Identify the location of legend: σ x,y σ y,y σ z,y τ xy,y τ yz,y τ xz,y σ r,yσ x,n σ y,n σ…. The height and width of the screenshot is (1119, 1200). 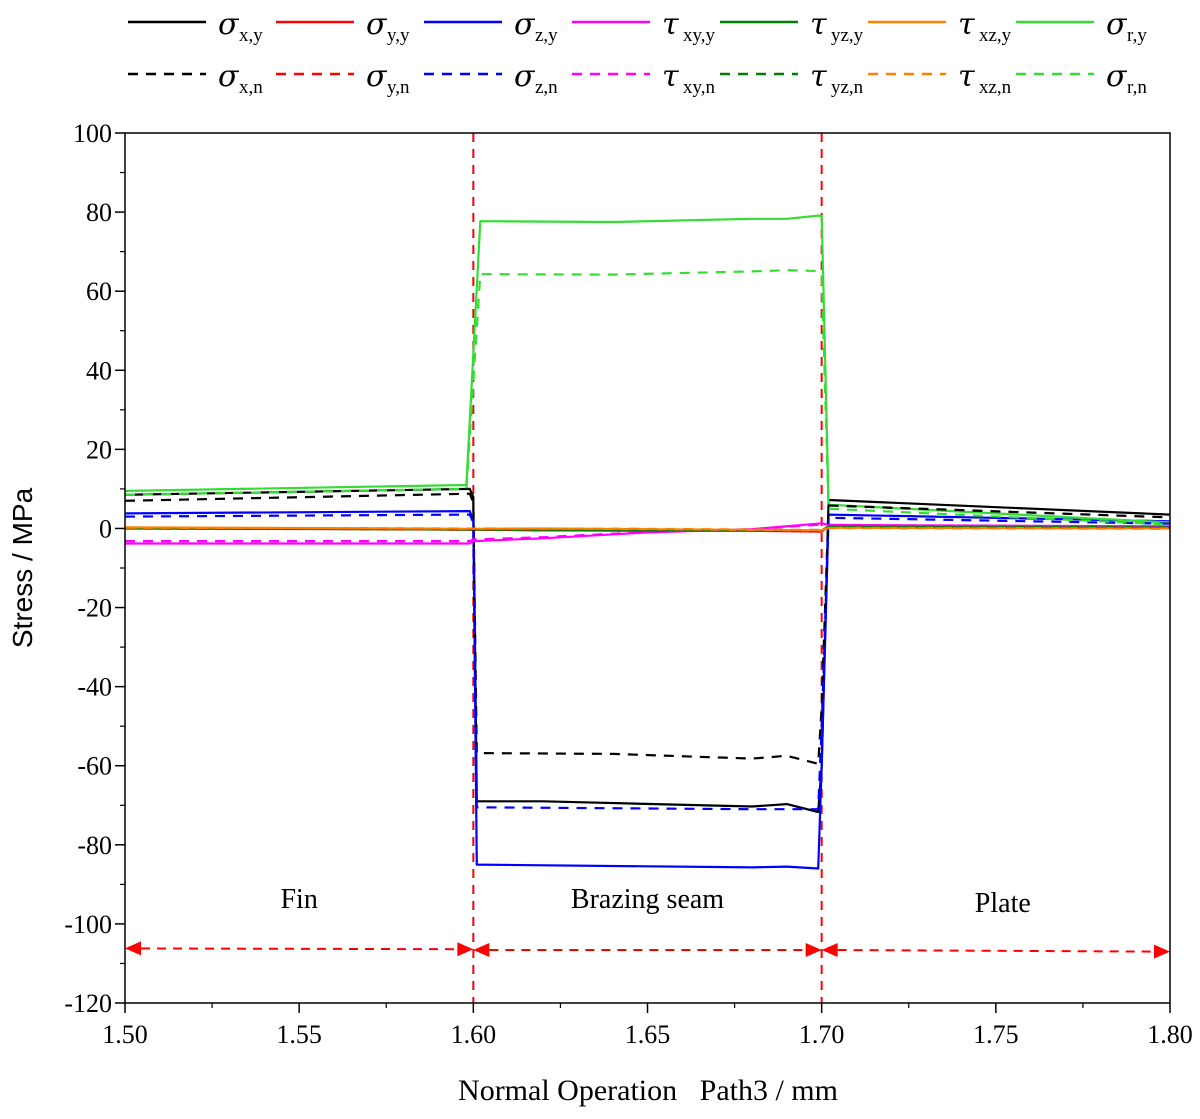
(637, 52).